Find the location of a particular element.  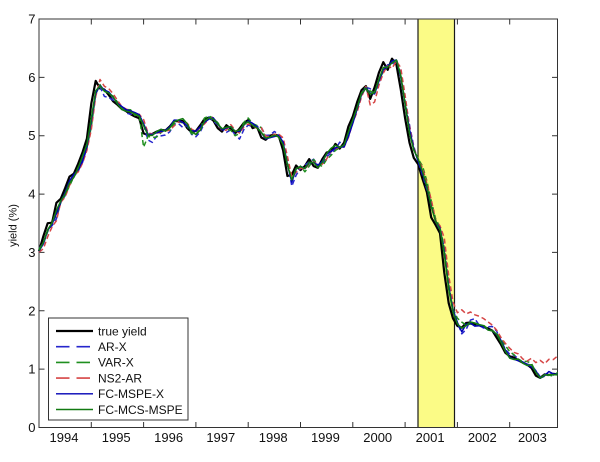

svg-text: 1994 is located at coordinates (64, 437).